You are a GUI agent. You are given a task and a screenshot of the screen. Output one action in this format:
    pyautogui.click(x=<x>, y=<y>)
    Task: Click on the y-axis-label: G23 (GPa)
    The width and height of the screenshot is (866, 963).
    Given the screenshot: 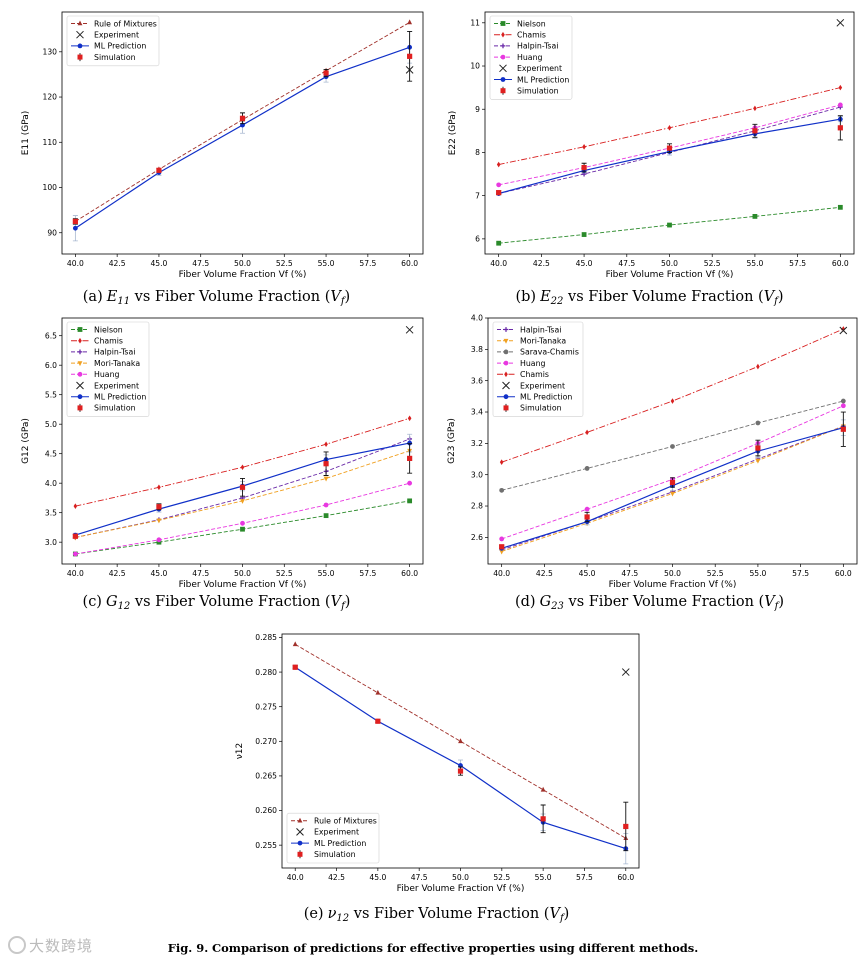 What is the action you would take?
    pyautogui.click(x=452, y=441)
    